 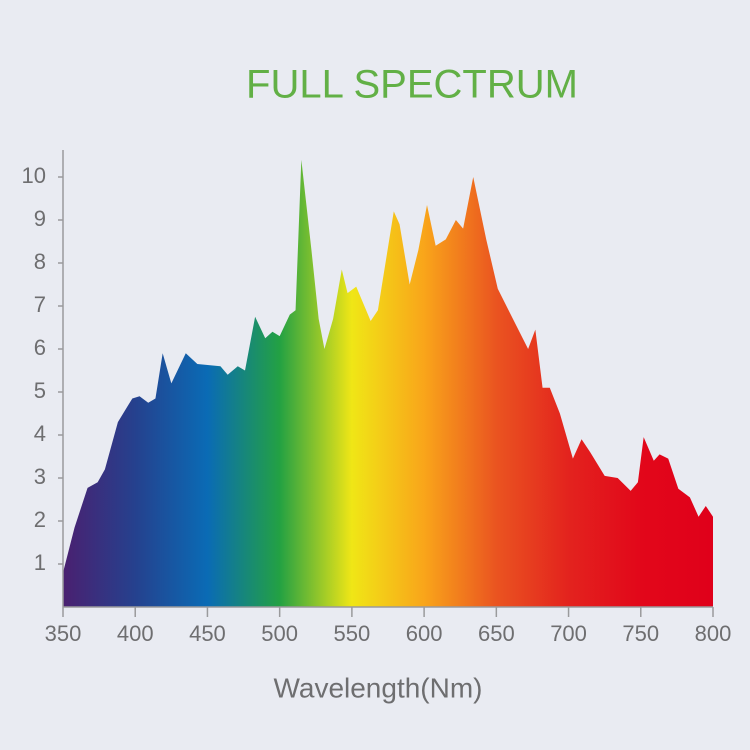 I want to click on y-tick-label: 5, so click(x=40, y=390).